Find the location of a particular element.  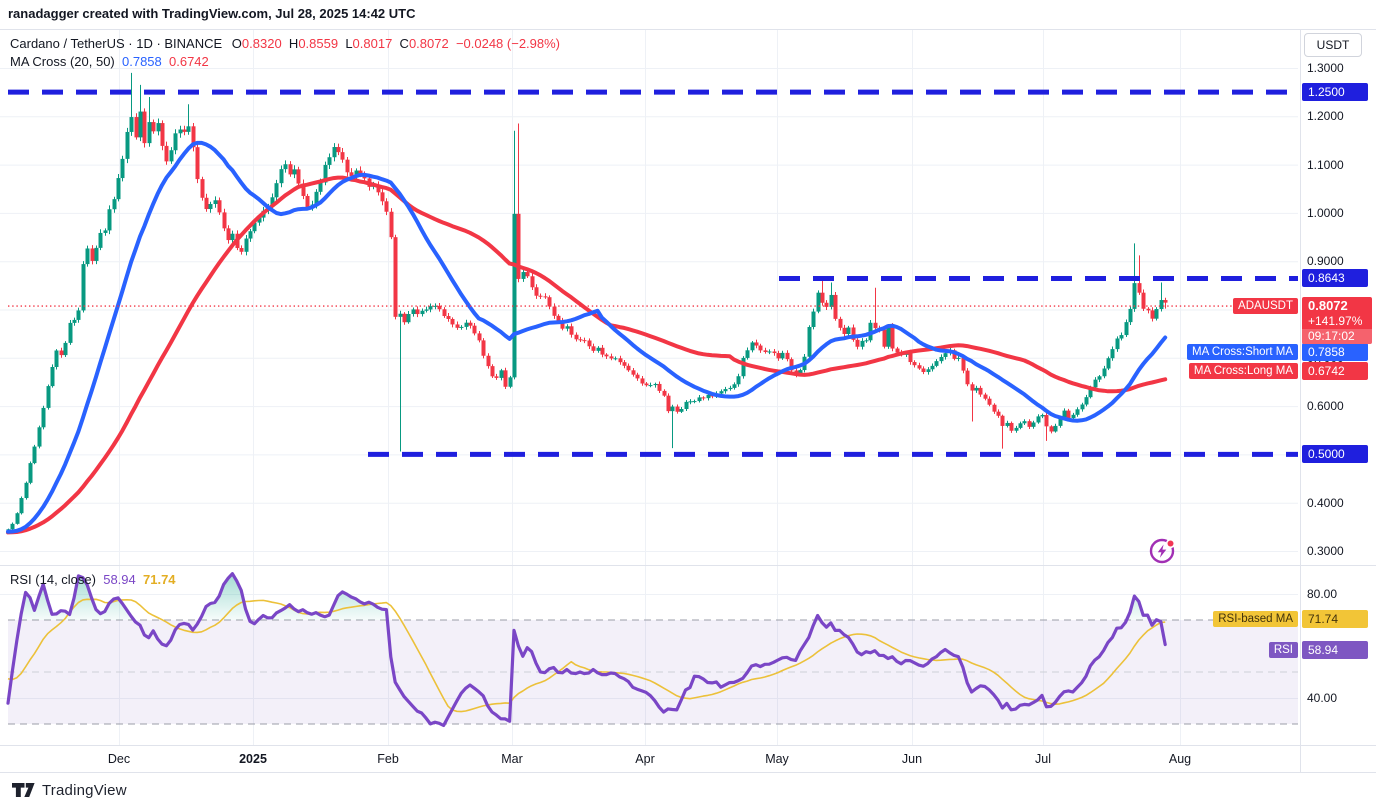

ma-cross-label: MA Cross (20, 50) is located at coordinates (62, 61).